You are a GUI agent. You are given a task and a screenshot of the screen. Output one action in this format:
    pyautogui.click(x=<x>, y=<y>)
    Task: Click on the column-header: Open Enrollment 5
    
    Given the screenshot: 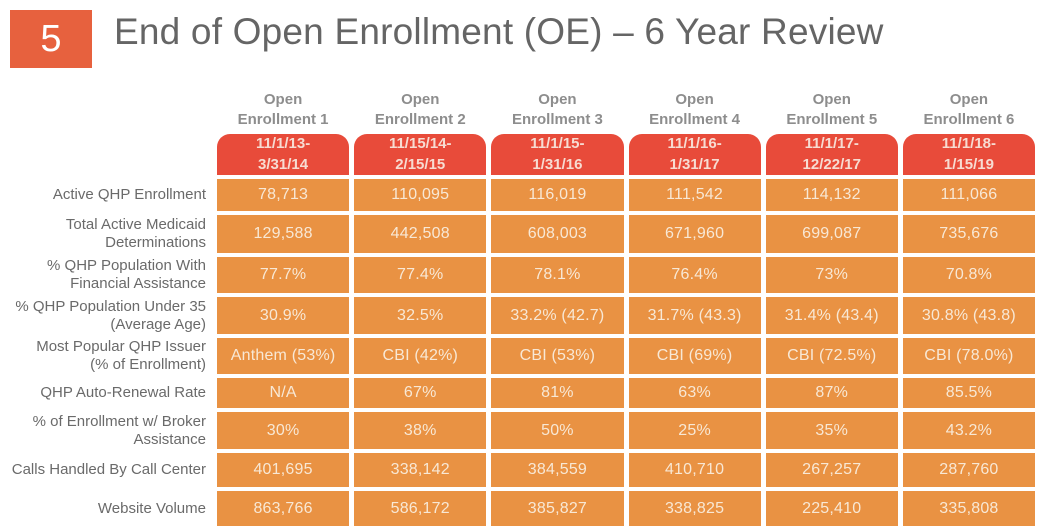 What is the action you would take?
    pyautogui.click(x=832, y=109)
    